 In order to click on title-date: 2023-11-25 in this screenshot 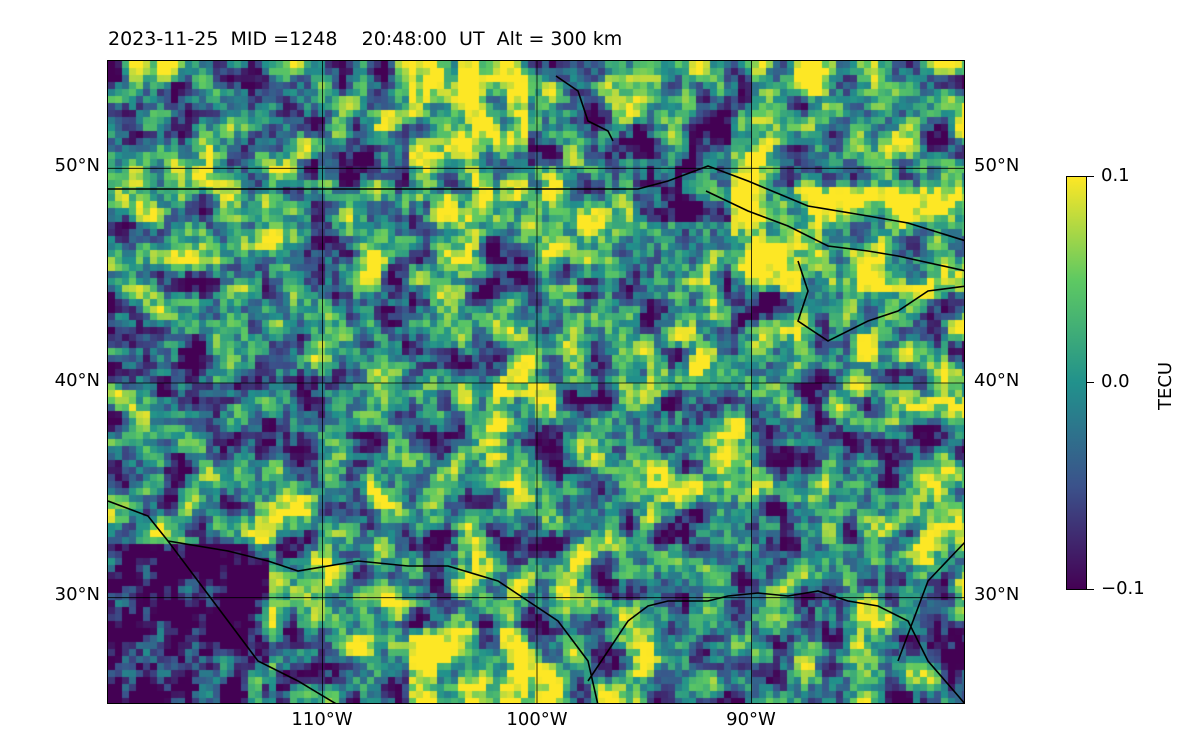, I will do `click(163, 39)`.